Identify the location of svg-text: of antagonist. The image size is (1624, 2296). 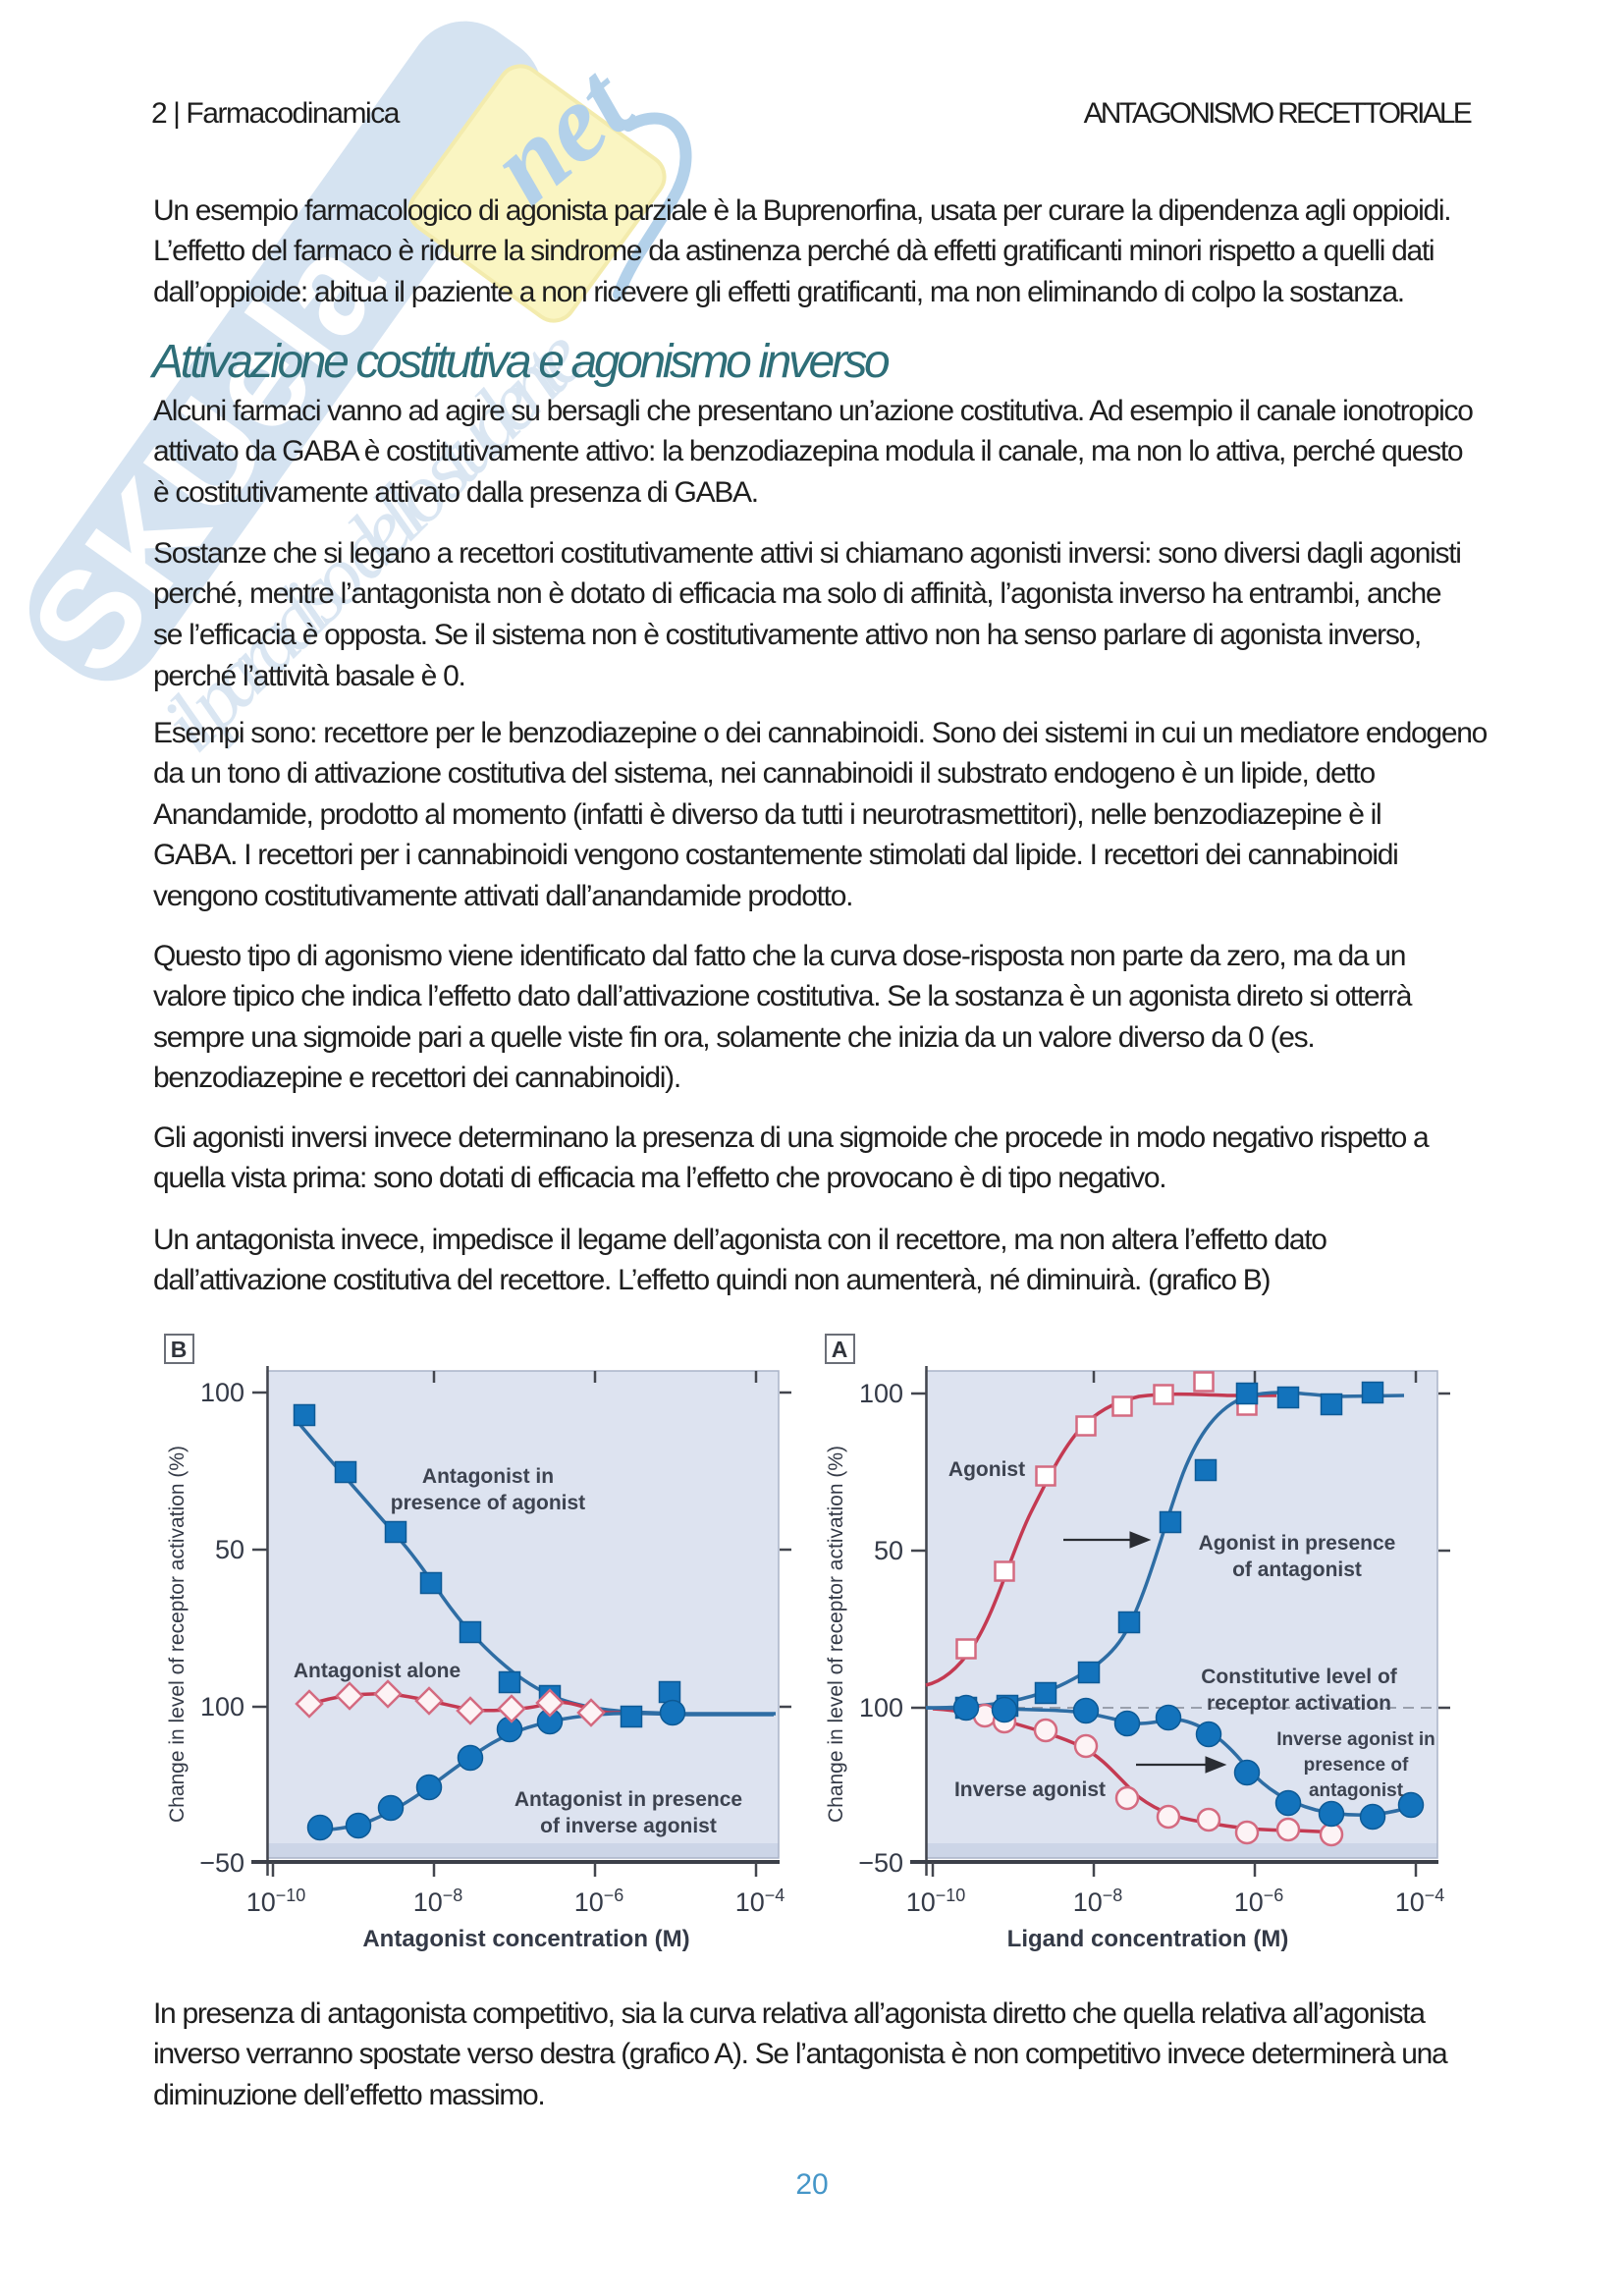
(1297, 1569).